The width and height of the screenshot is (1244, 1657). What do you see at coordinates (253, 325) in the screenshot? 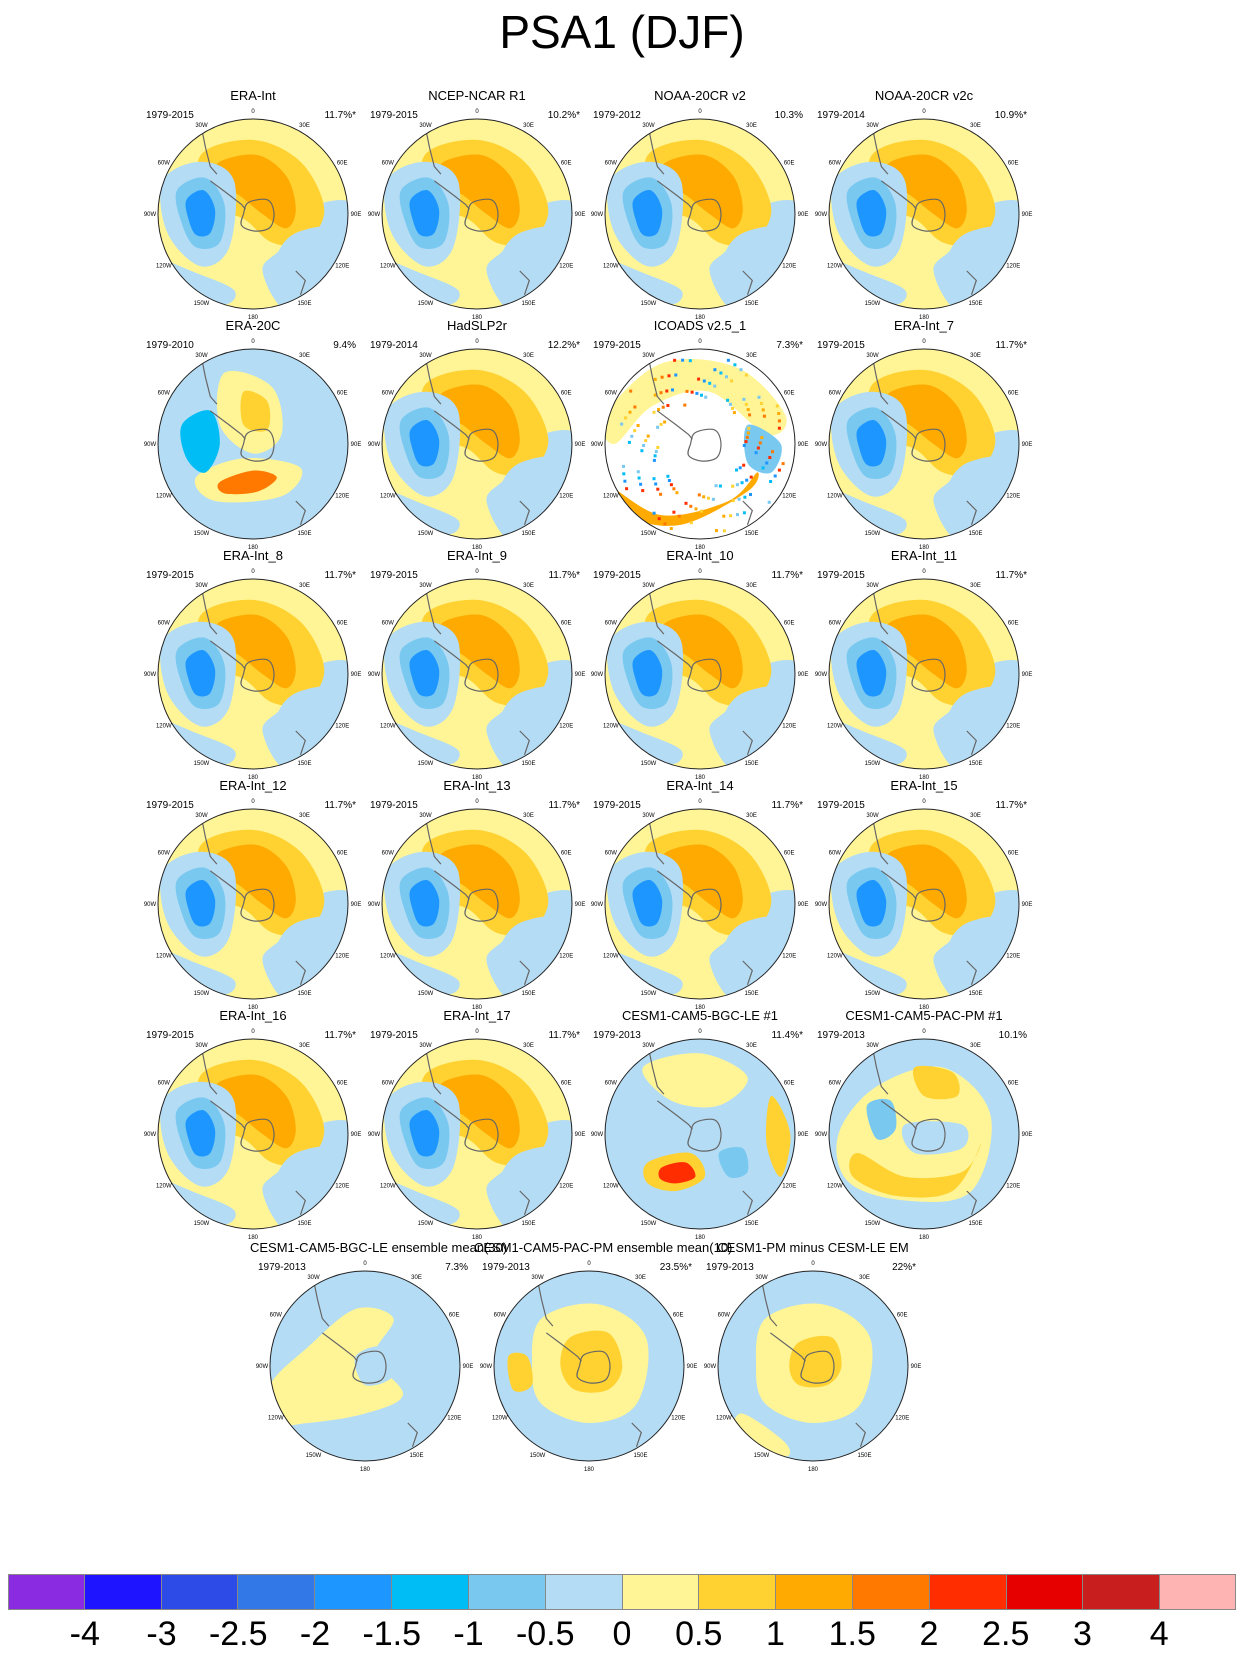
I see `panel-title: ERA-20C` at bounding box center [253, 325].